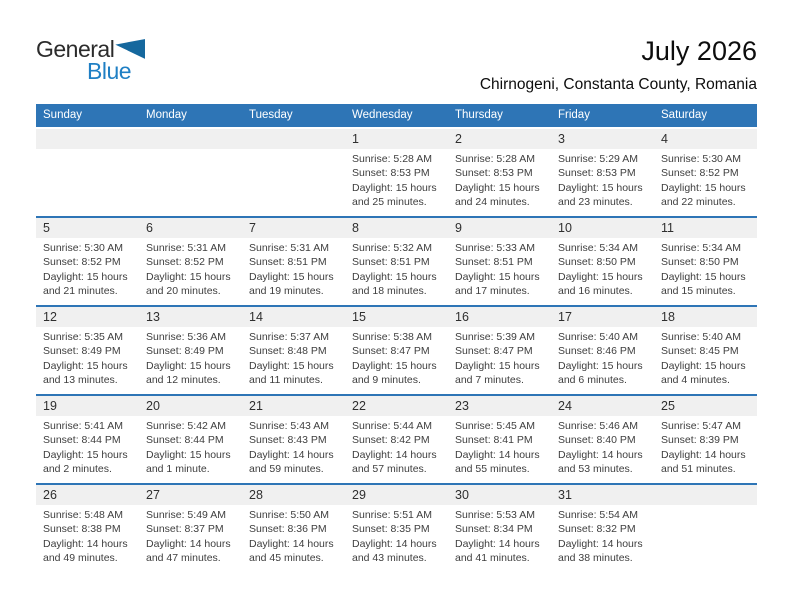  What do you see at coordinates (618, 84) in the screenshot?
I see `location-subtitle: Chirnogeni, Constanta County, Romania` at bounding box center [618, 84].